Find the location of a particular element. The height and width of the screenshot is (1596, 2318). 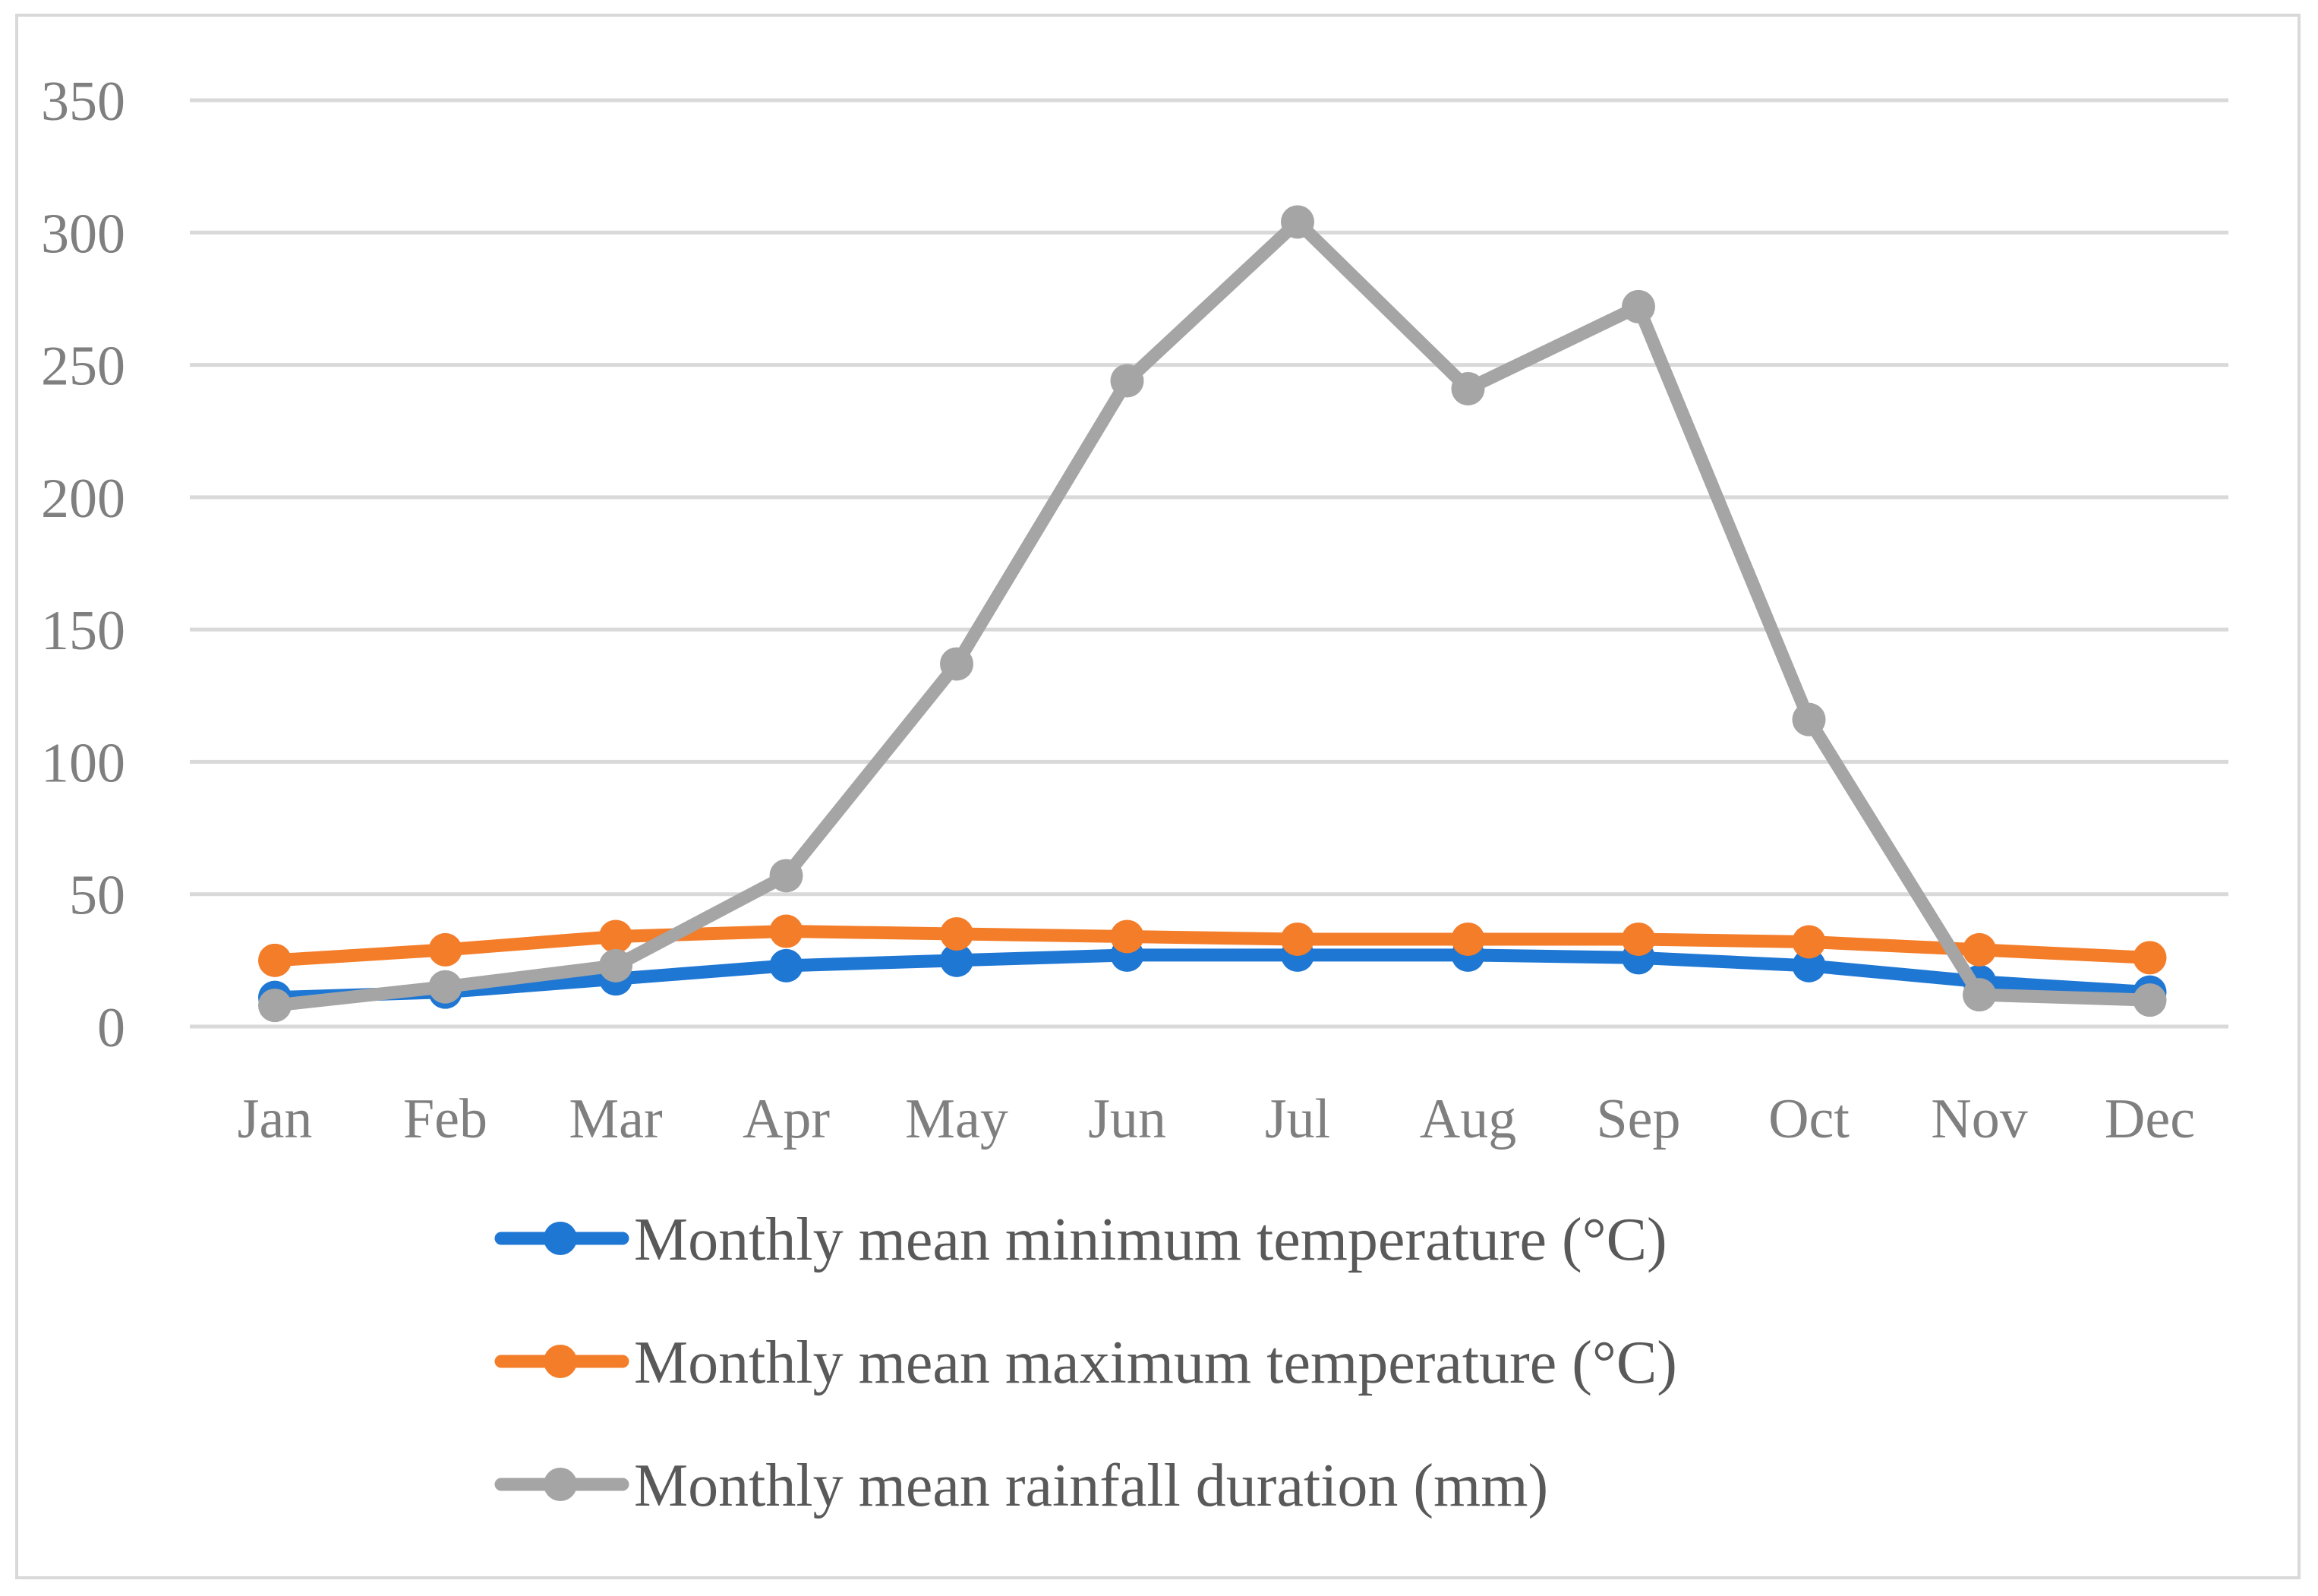

legend-entry: Monthly mean maximum temperature (°C) is located at coordinates (1085, 1362).